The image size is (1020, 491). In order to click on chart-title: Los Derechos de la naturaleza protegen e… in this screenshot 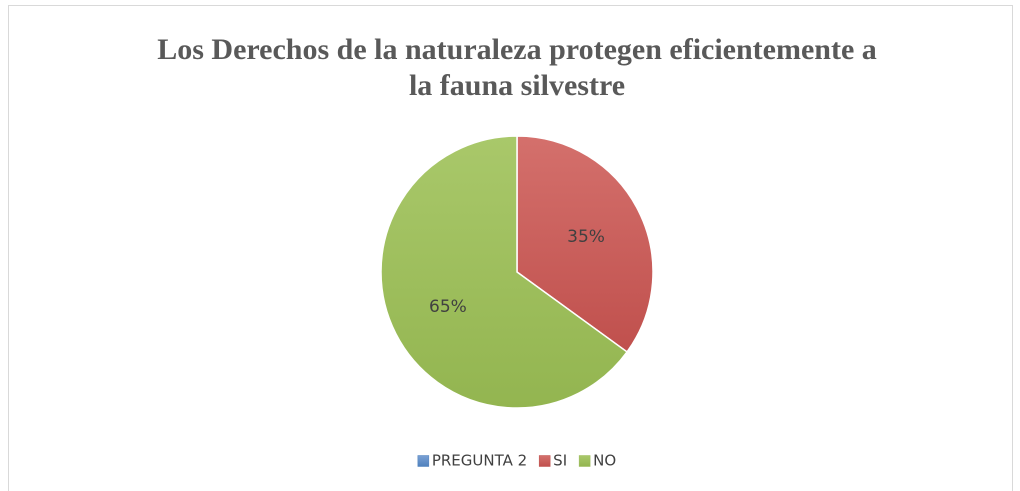, I will do `click(517, 67)`.